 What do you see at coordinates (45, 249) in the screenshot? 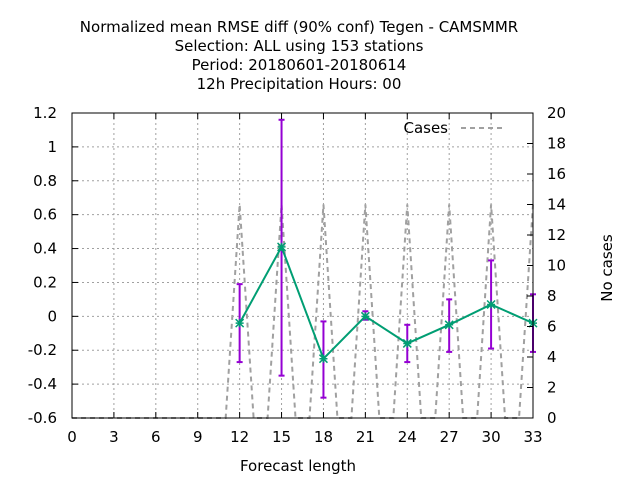
I see `y-tick-label: 0.4` at bounding box center [45, 249].